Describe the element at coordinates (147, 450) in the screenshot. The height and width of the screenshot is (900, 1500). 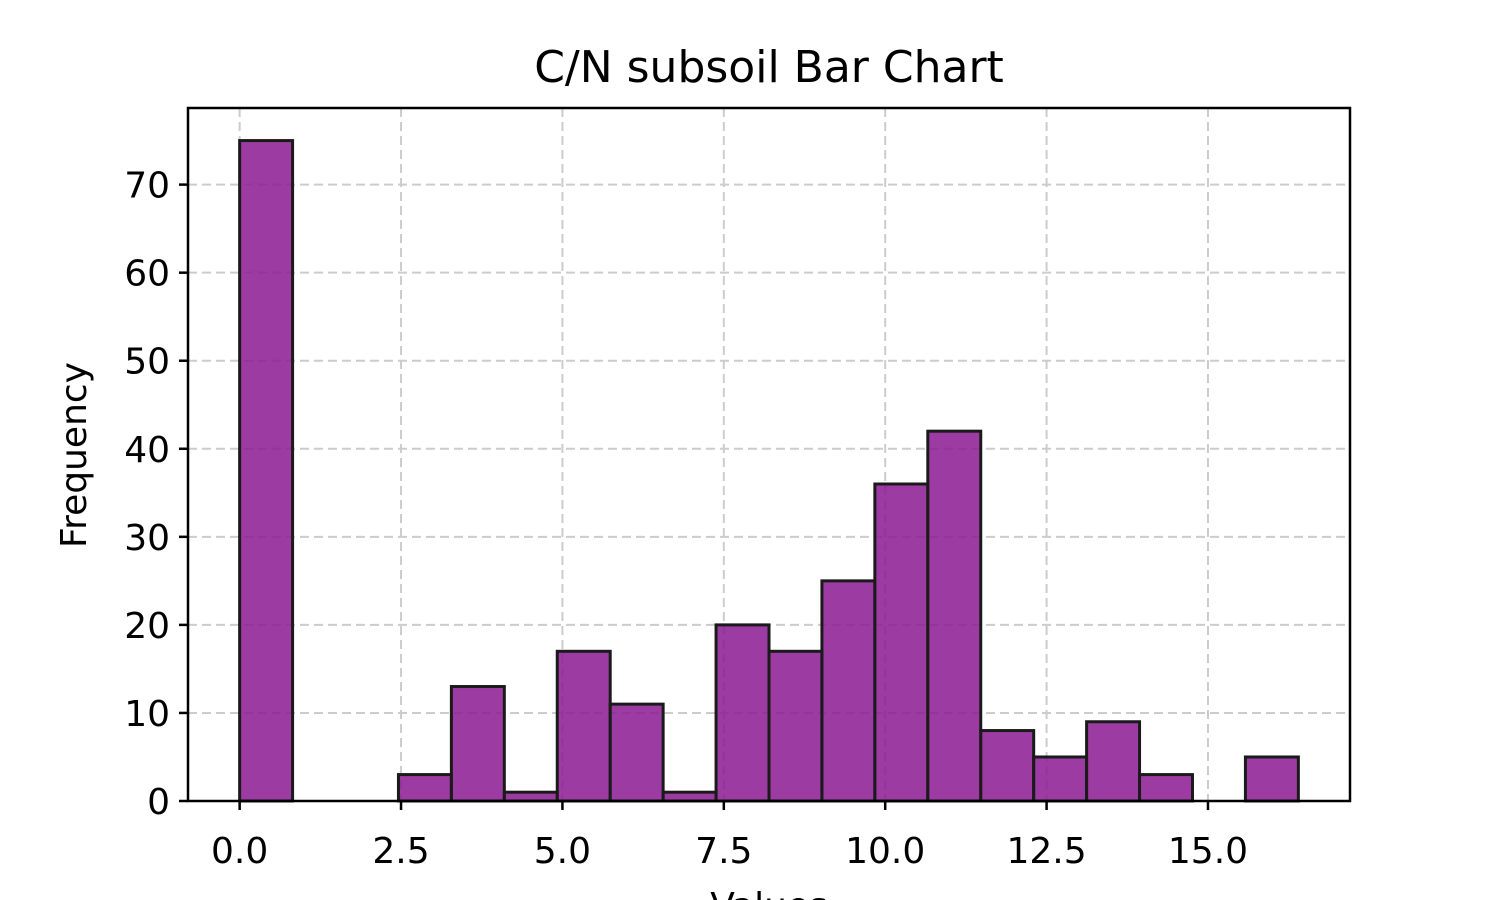
I see `y-tick-label: 40` at that location.